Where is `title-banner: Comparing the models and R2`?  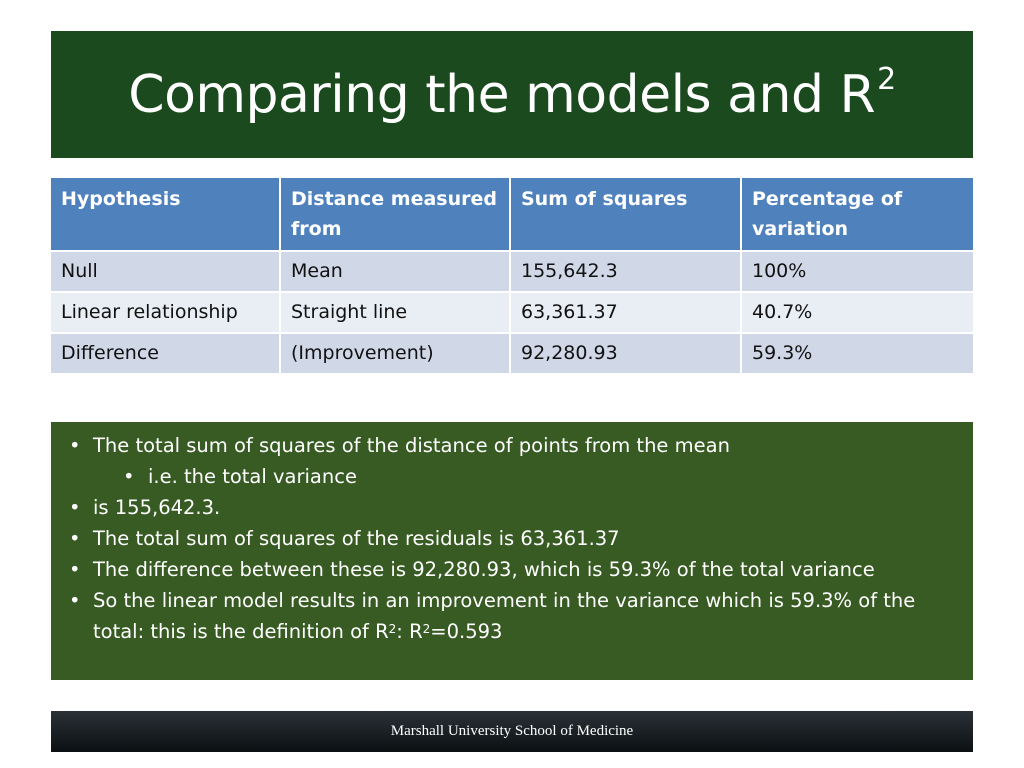
title-banner: Comparing the models and R2 is located at coordinates (512, 94).